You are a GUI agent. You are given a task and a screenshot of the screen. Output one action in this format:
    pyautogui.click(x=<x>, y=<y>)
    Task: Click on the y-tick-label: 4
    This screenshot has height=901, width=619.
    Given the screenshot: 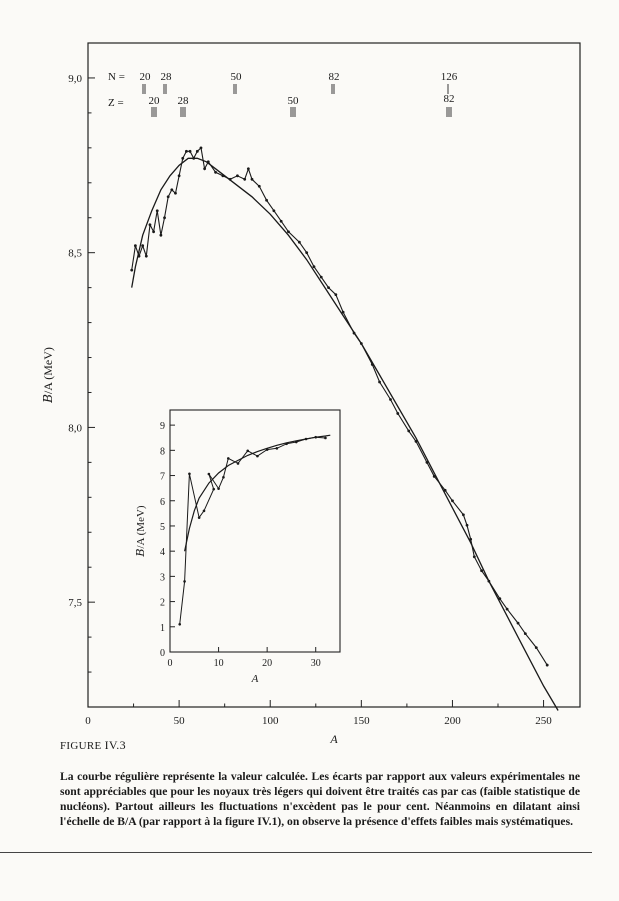 What is the action you would take?
    pyautogui.click(x=162, y=552)
    